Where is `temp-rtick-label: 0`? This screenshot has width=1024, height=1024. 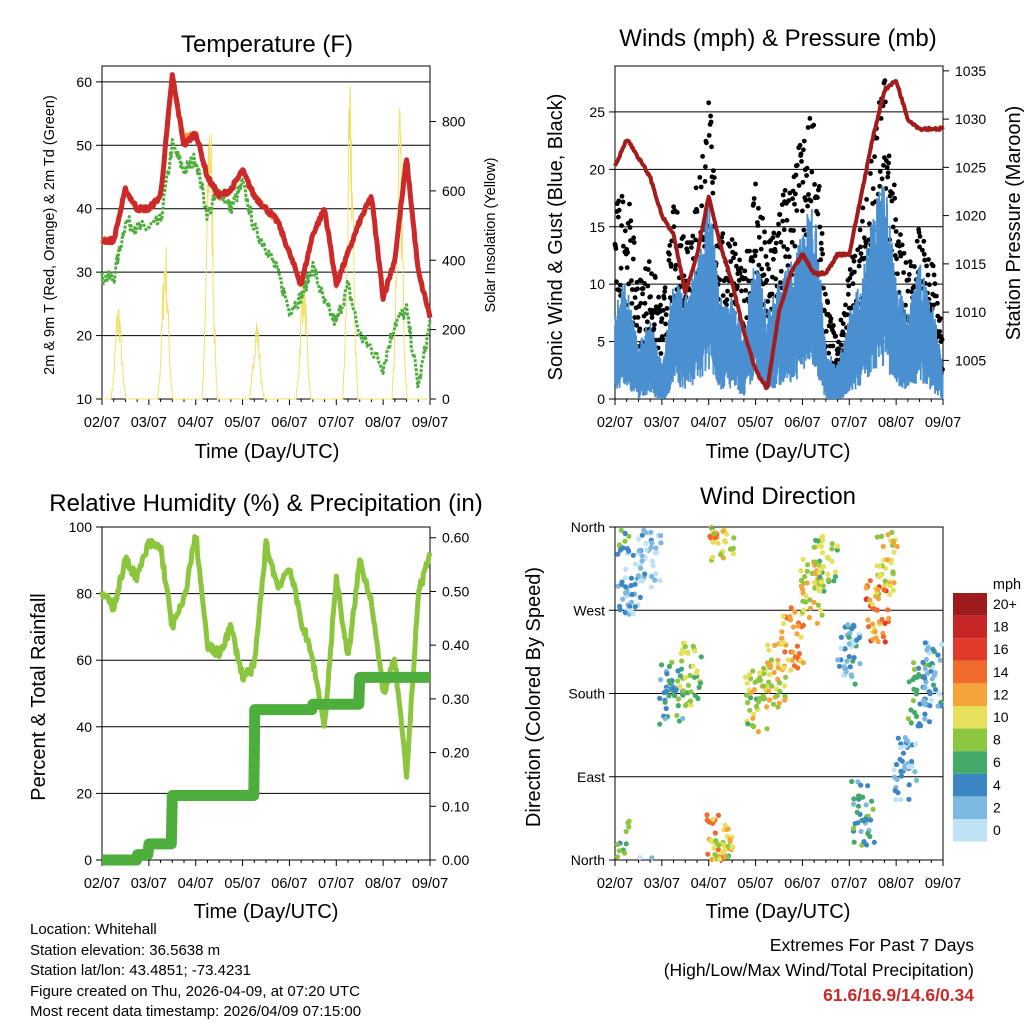 temp-rtick-label: 0 is located at coordinates (446, 399).